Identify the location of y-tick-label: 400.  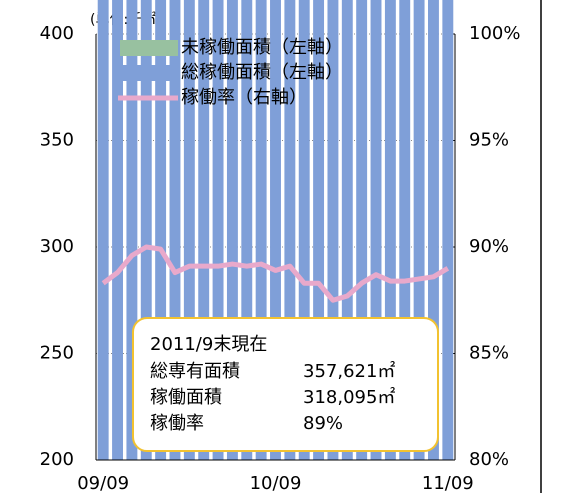
(57, 33).